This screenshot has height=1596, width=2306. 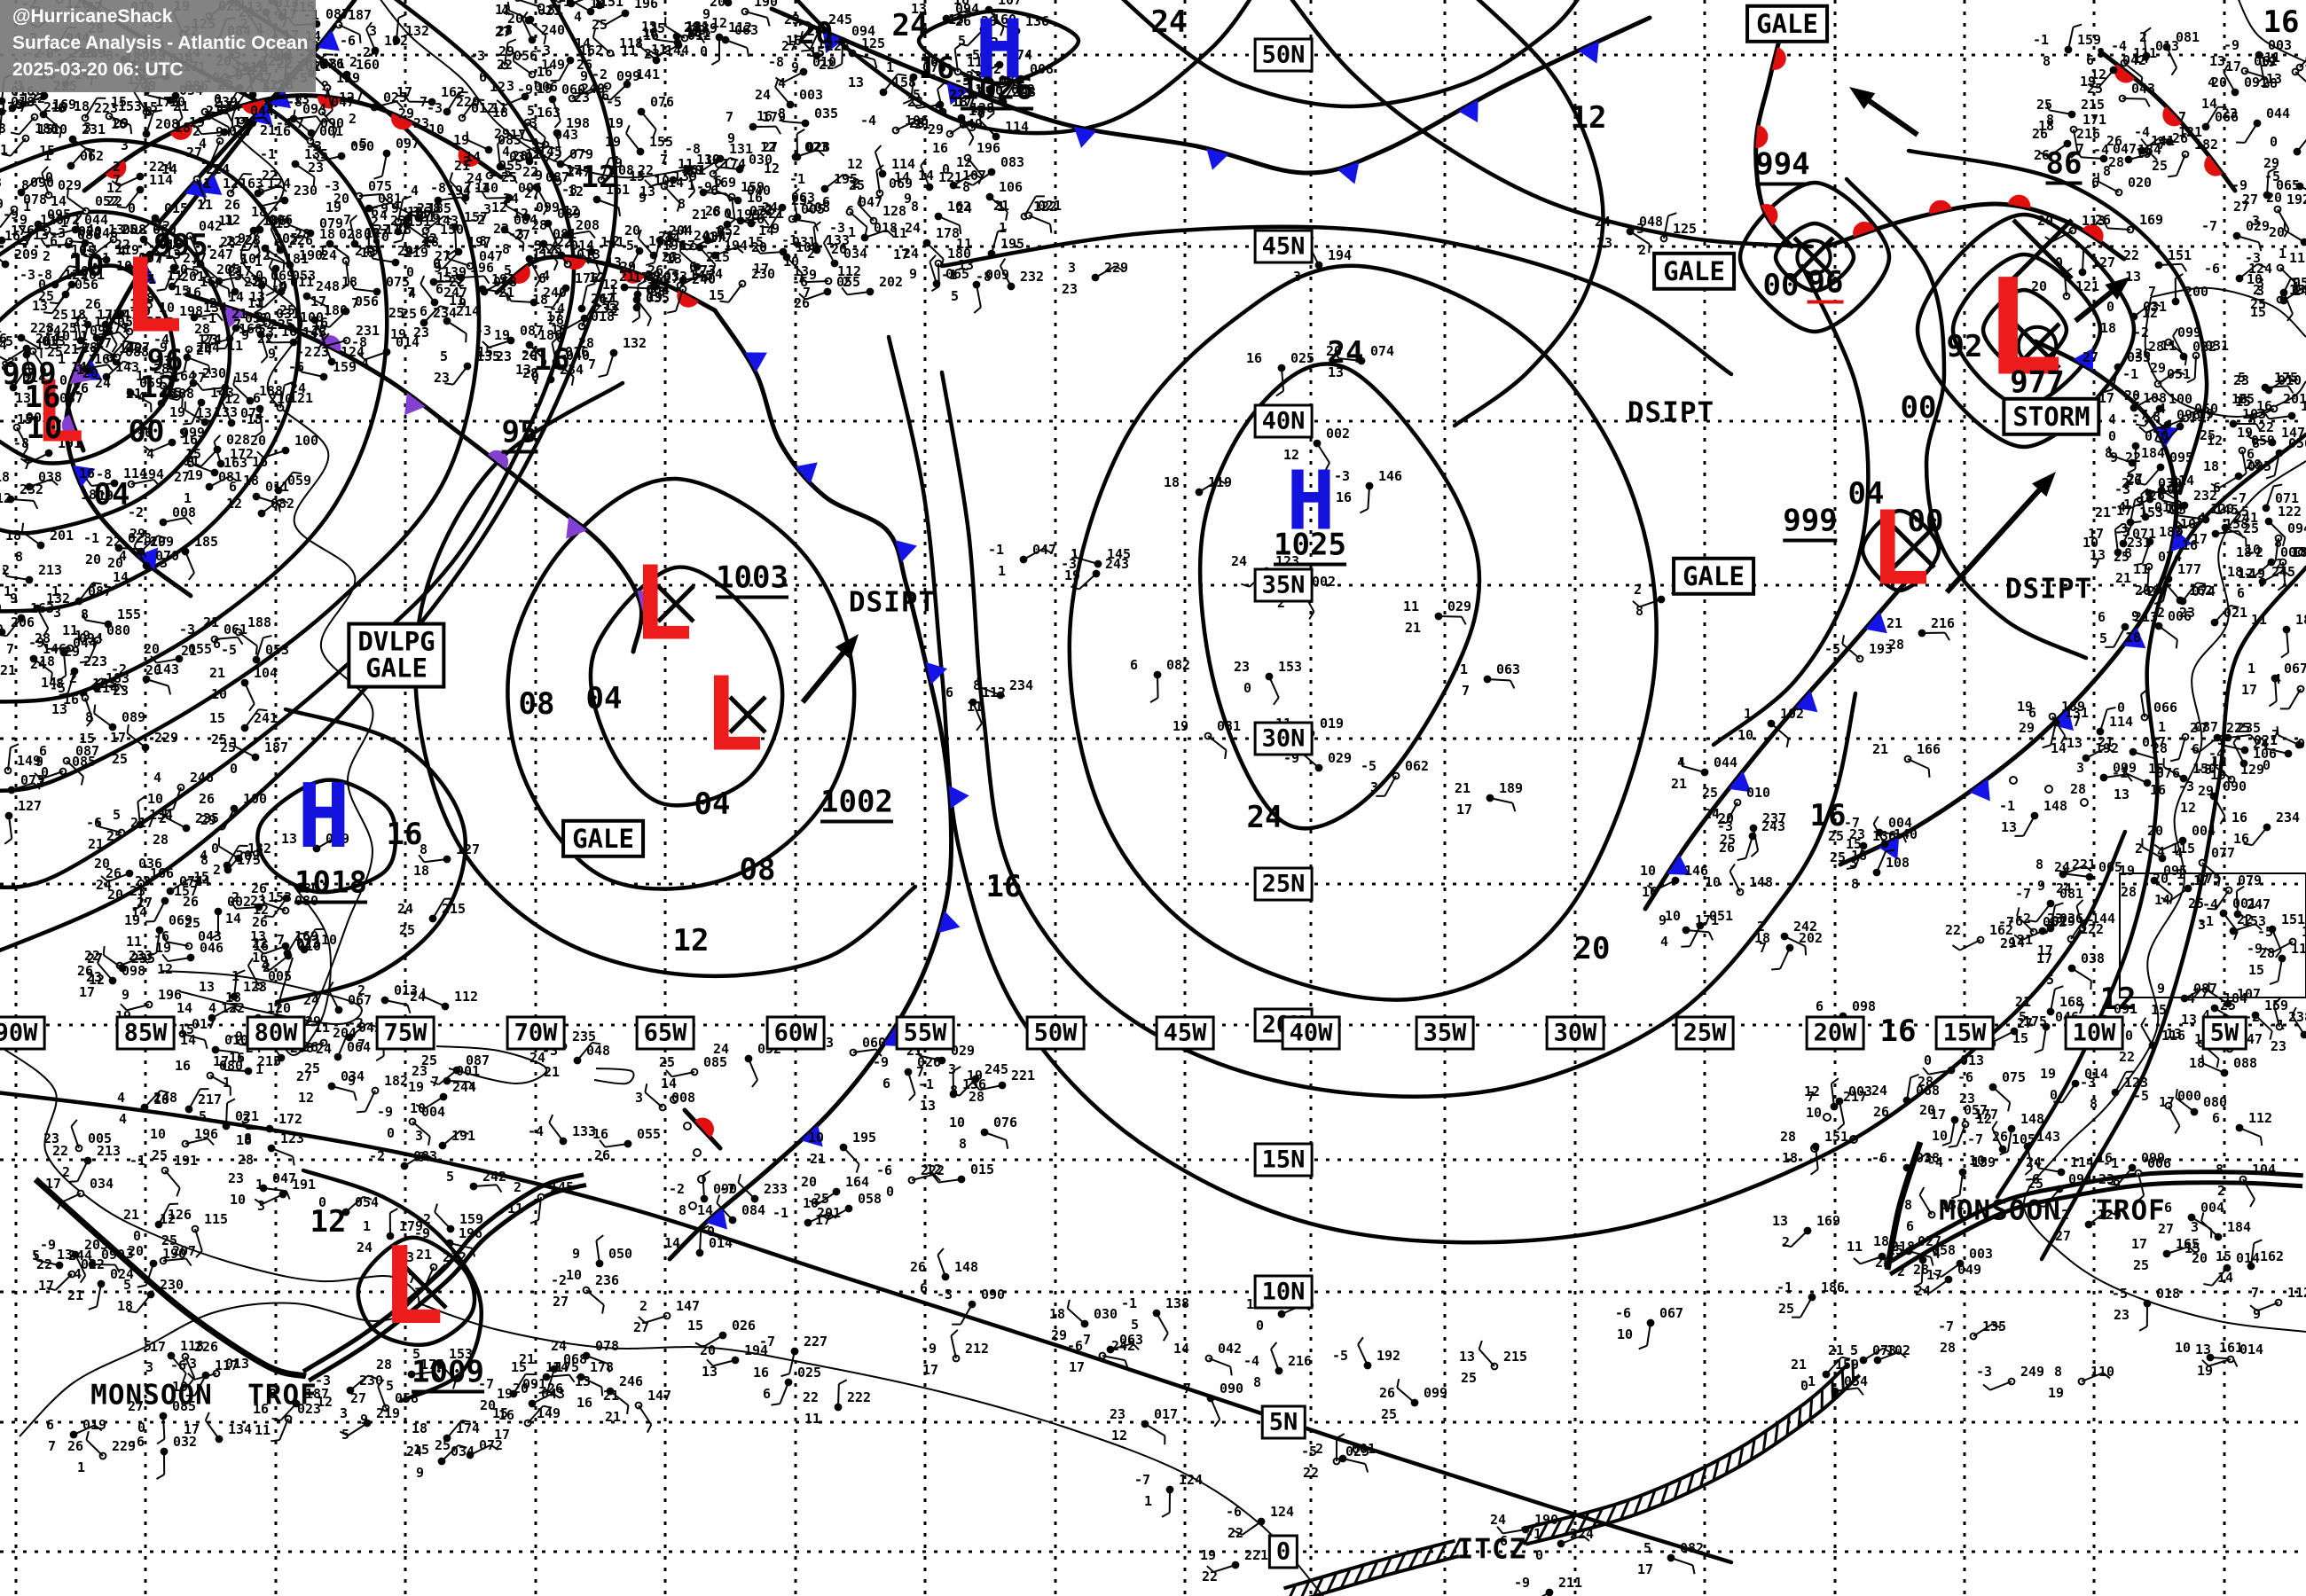 What do you see at coordinates (2212, 935) in the screenshot?
I see `map-inset-rect` at bounding box center [2212, 935].